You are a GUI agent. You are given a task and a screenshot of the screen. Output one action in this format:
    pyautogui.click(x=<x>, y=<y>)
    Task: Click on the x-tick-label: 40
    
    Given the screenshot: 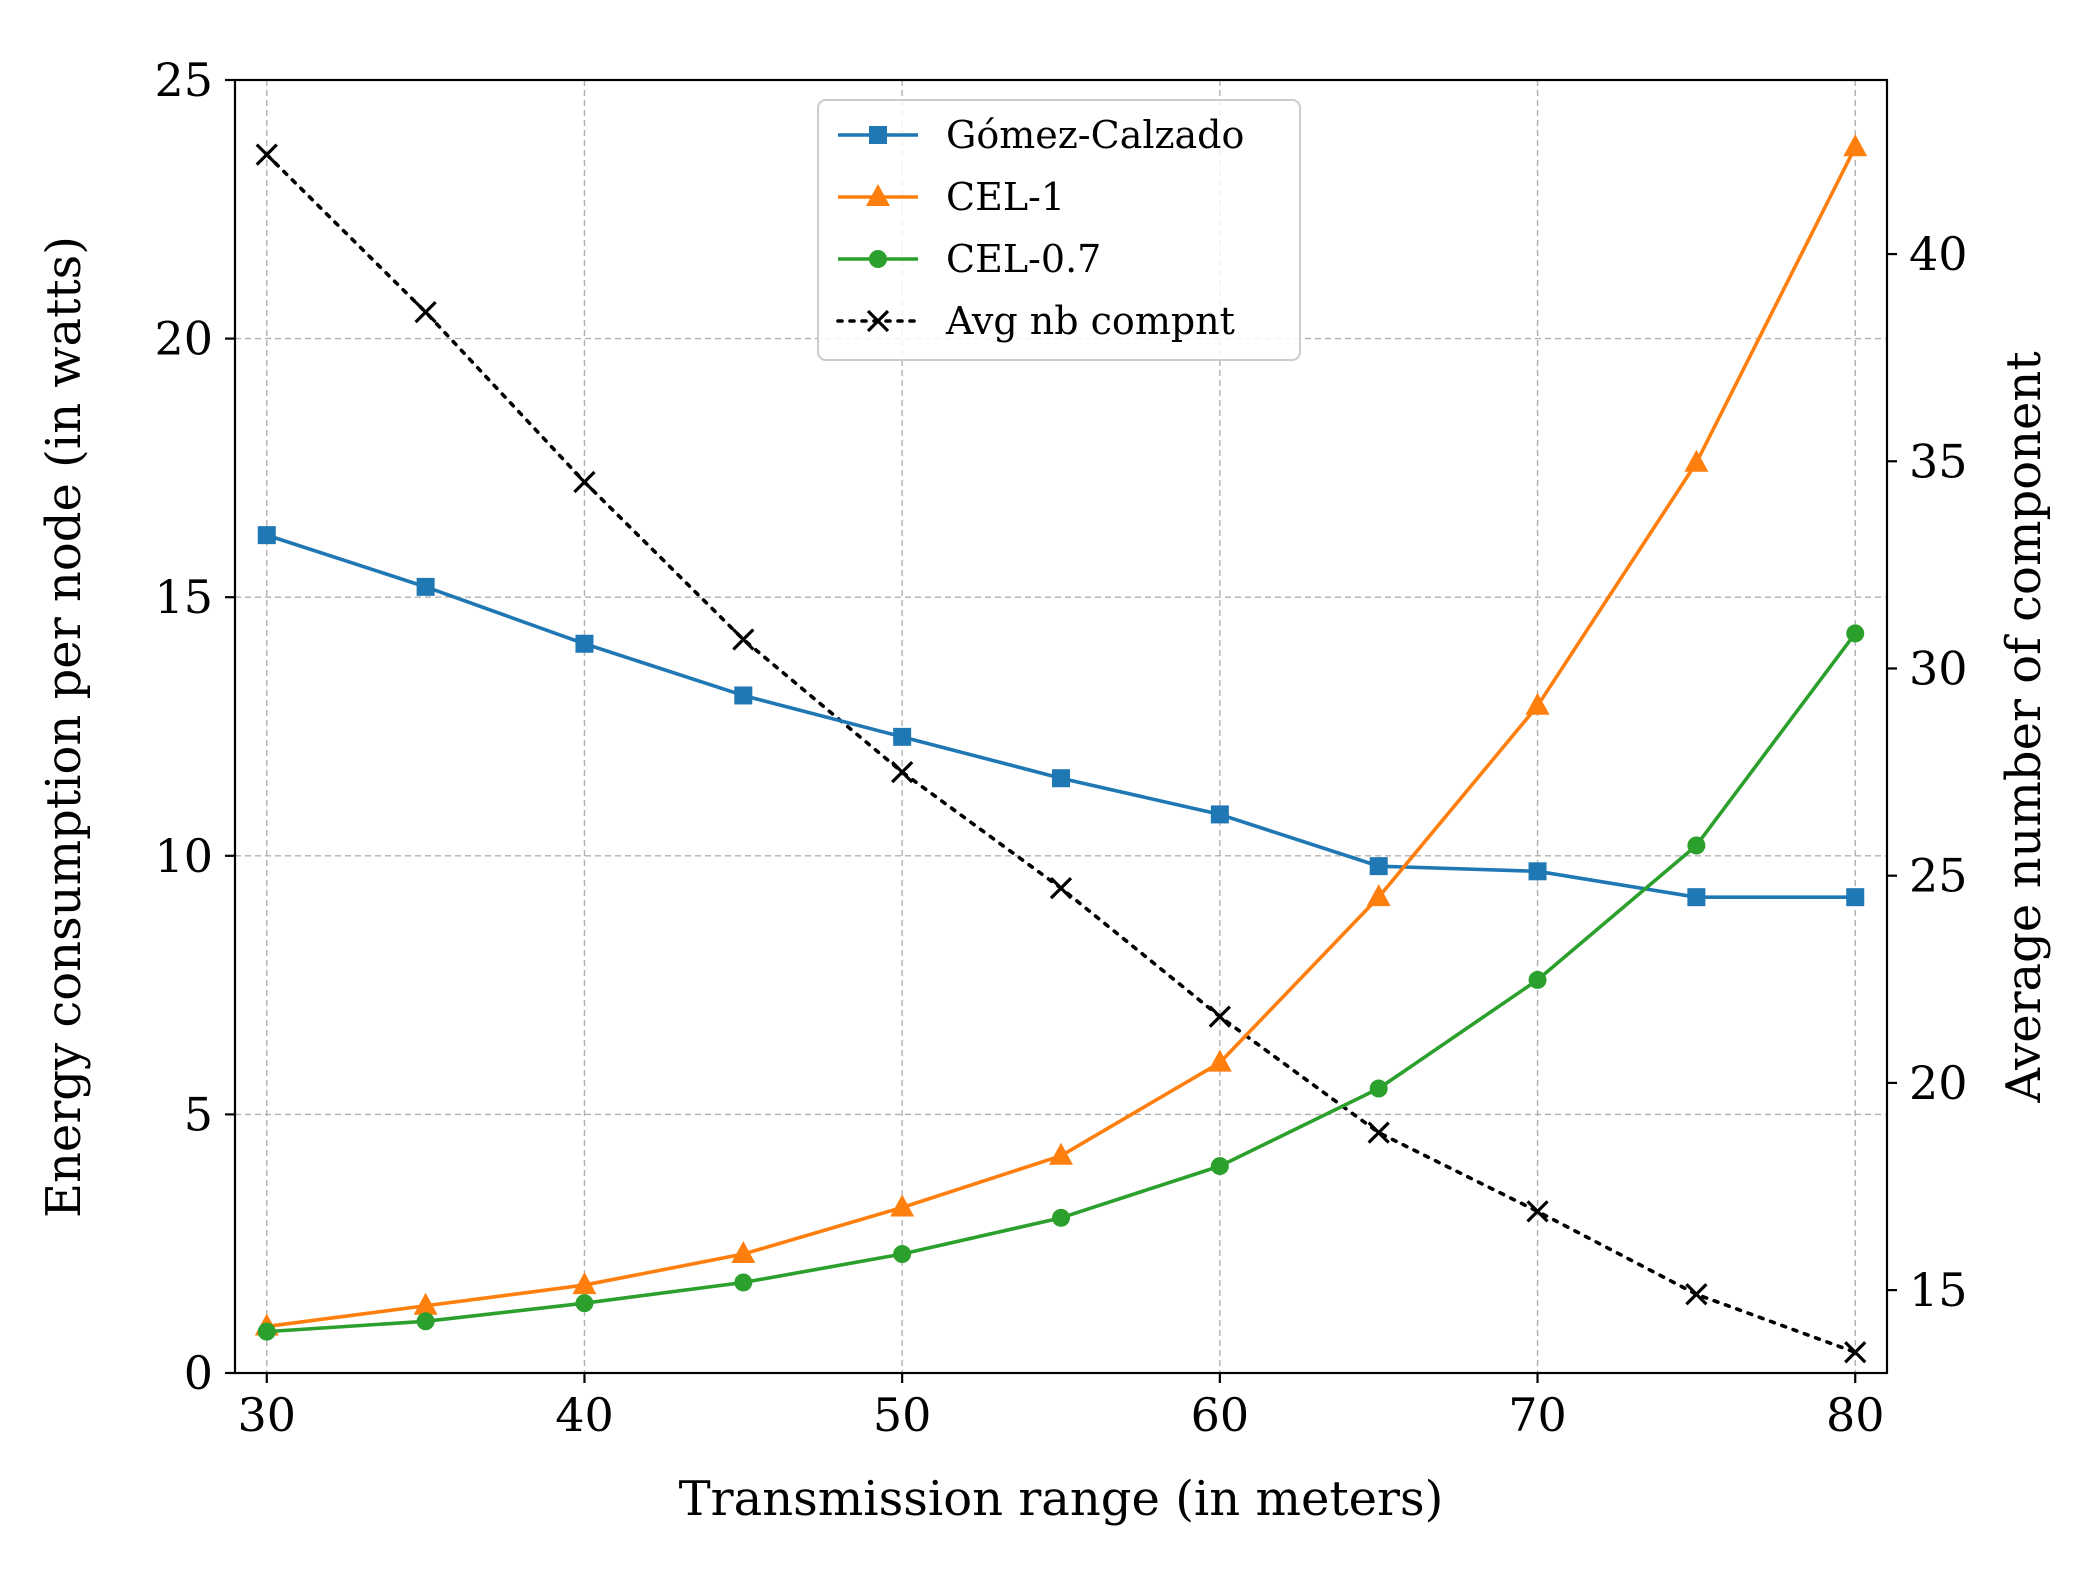 What is the action you would take?
    pyautogui.click(x=584, y=1415)
    